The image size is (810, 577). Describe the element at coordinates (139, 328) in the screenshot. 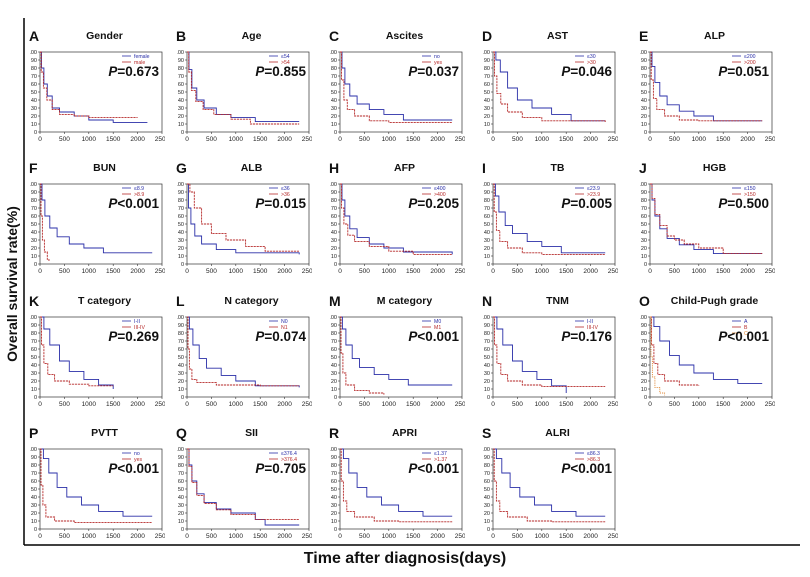

I see `legend-label: III-IV` at that location.